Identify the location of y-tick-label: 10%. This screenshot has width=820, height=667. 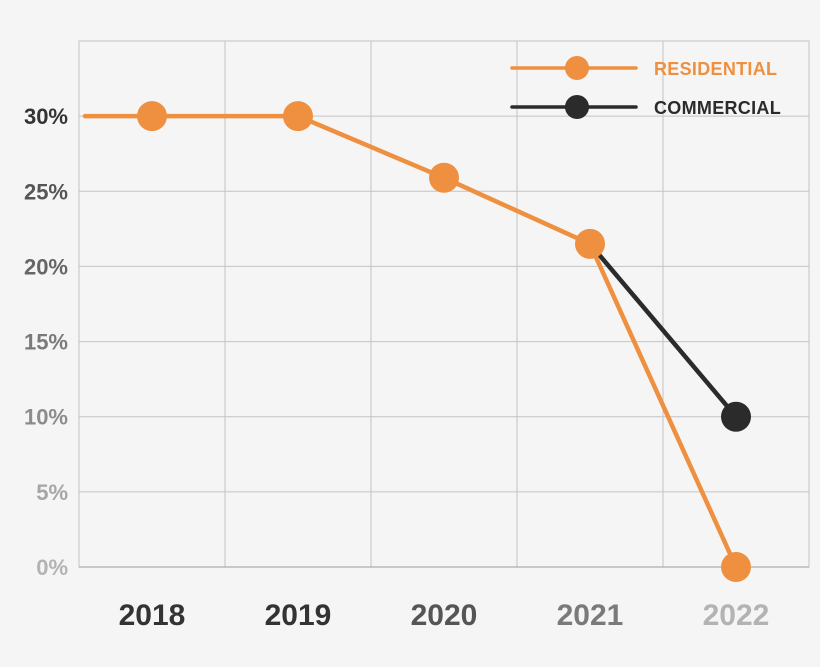
(46, 417).